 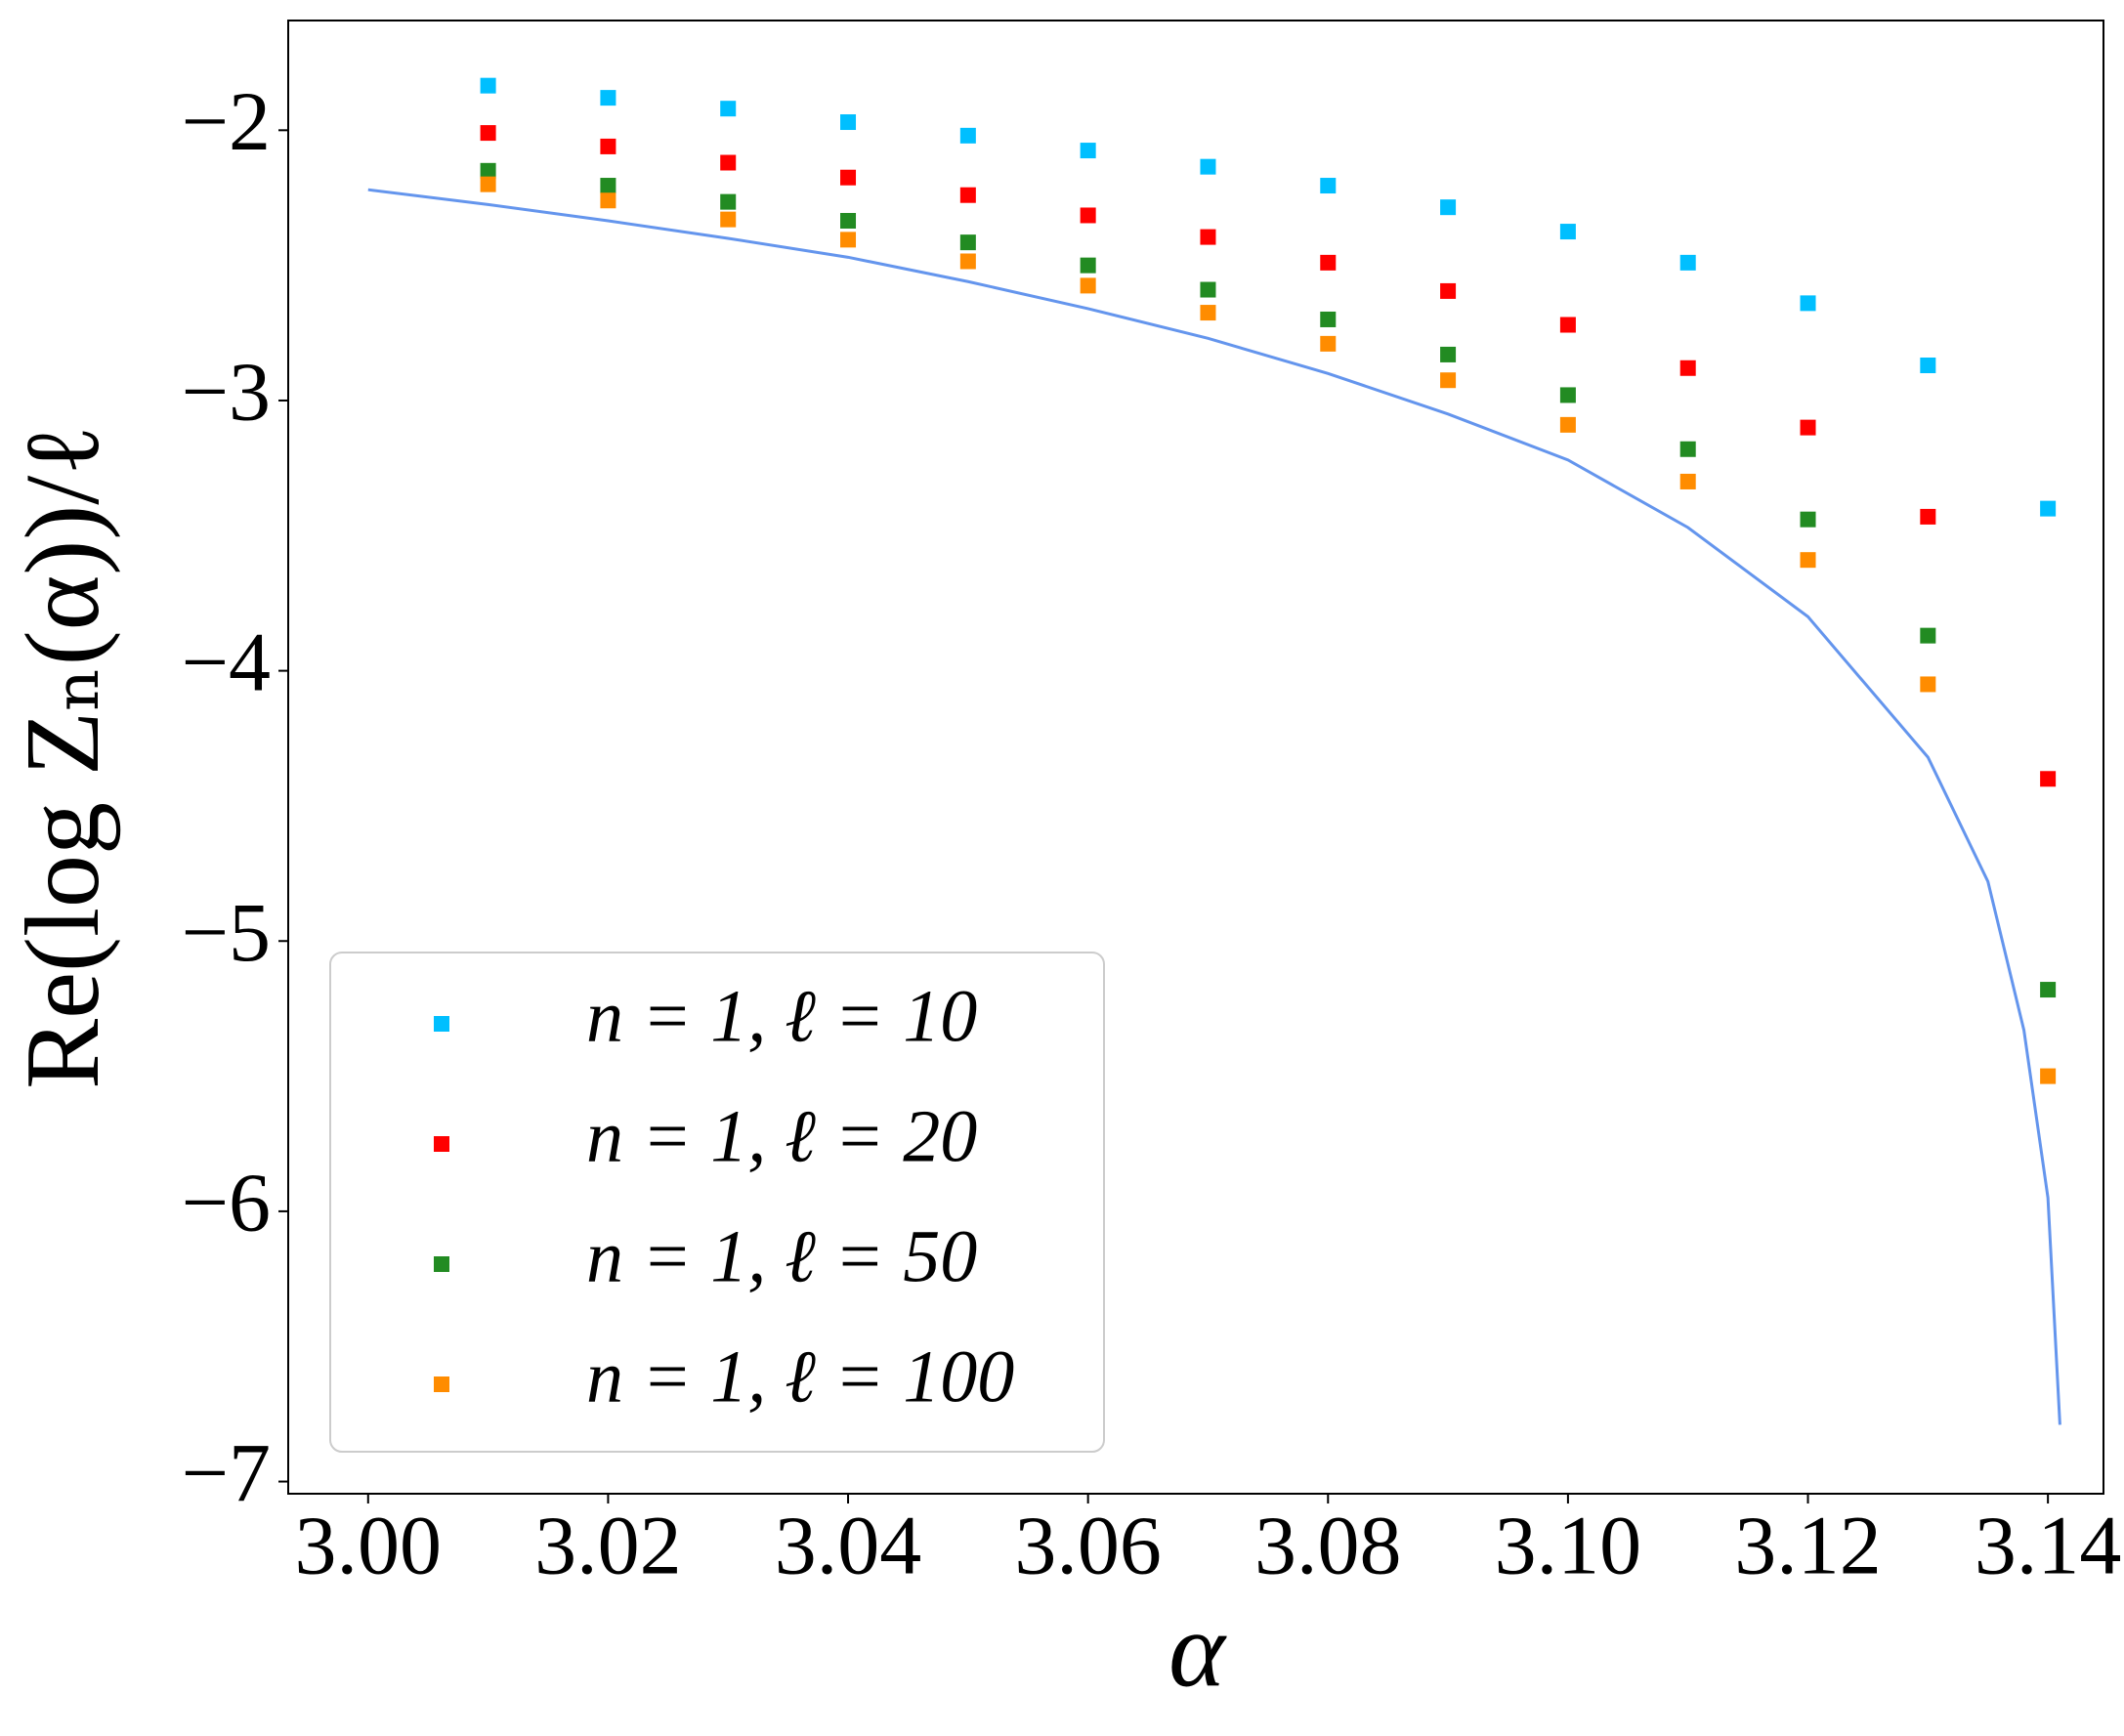 I want to click on x-tick-label: 3.06, so click(x=1088, y=1545).